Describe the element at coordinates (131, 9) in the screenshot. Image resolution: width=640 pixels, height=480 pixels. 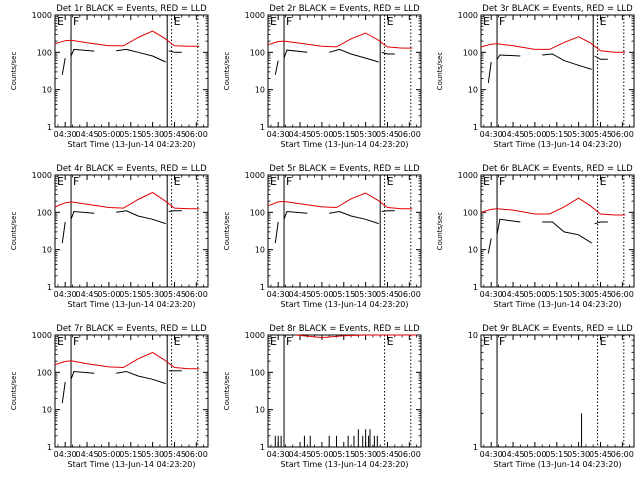
I see `chart-title: Det 1r BLACK = Events, RED = LLD` at that location.